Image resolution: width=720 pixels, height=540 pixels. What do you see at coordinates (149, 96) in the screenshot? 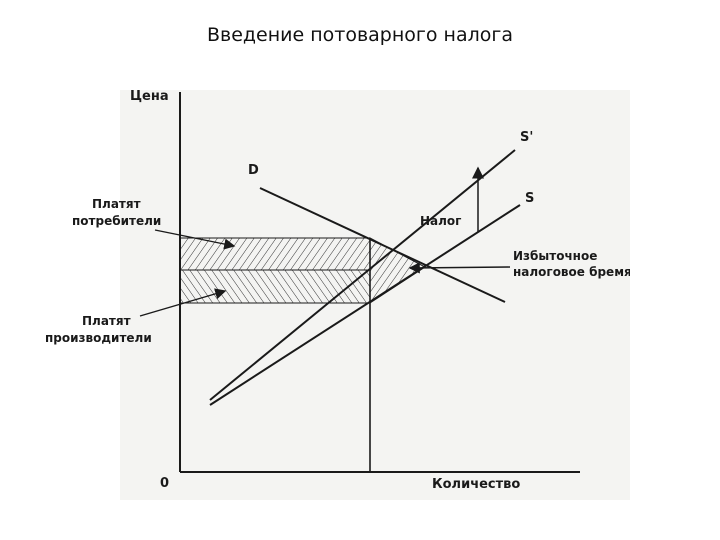
I see `y-axis-label: Цена` at bounding box center [149, 96].